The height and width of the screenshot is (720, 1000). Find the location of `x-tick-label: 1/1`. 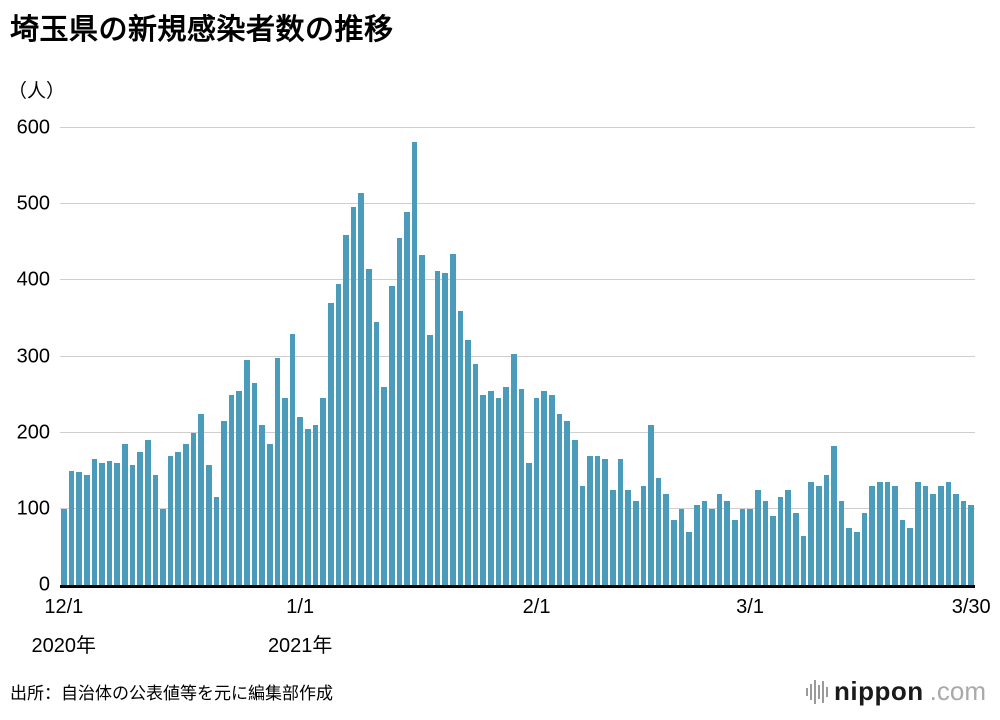

x-tick-label: 1/1 is located at coordinates (300, 607).